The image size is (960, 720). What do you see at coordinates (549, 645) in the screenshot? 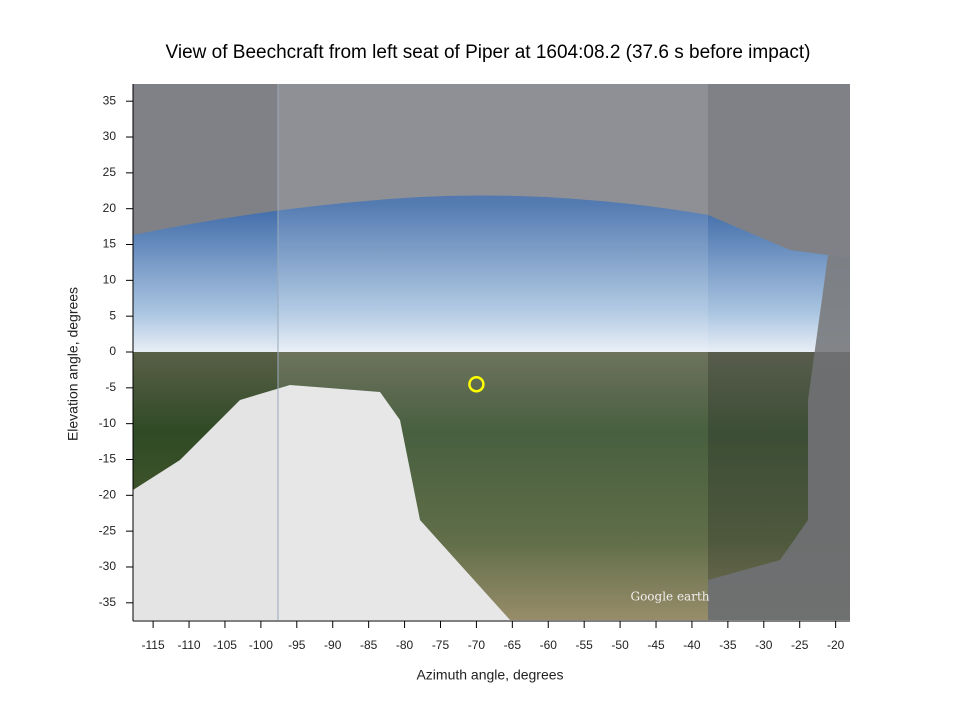
I see `x-tick-label: -60` at bounding box center [549, 645].